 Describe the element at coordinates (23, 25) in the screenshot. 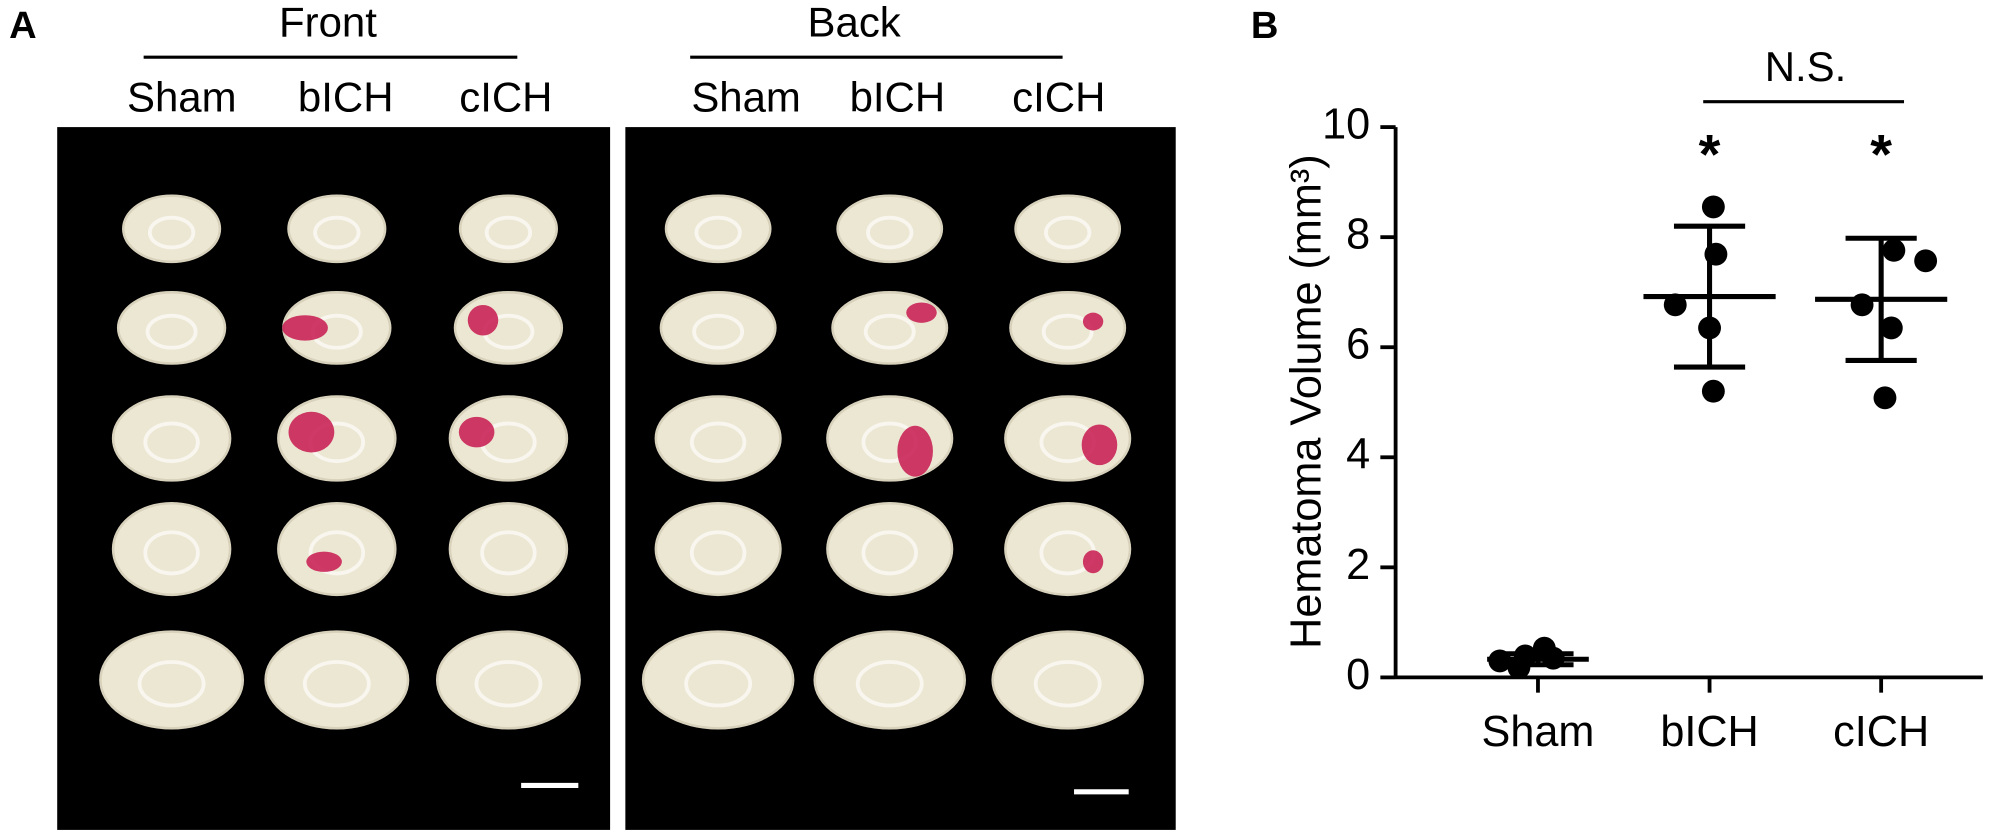

I see `panel-label: A` at that location.